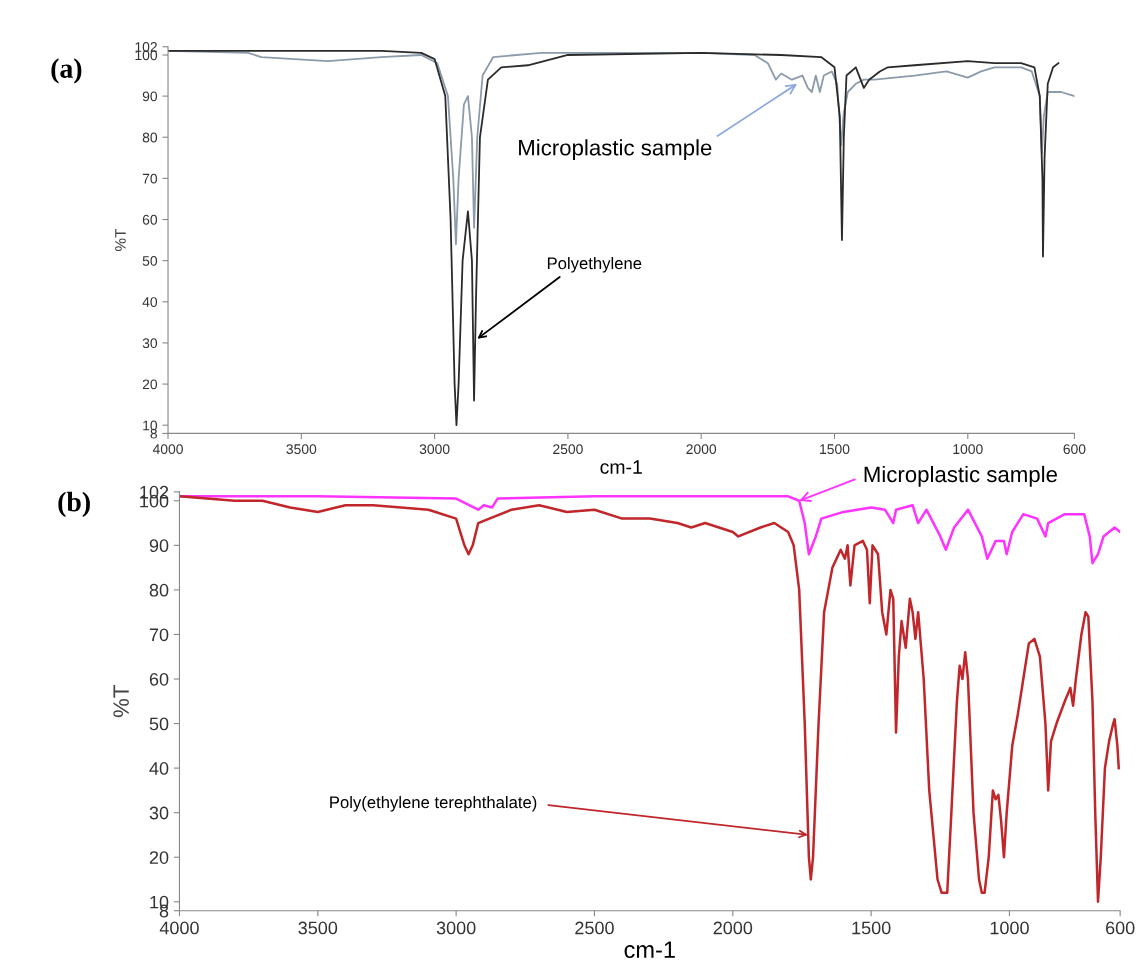 The width and height of the screenshot is (1143, 974). Describe the element at coordinates (74, 504) in the screenshot. I see `chart-title: (b)` at that location.